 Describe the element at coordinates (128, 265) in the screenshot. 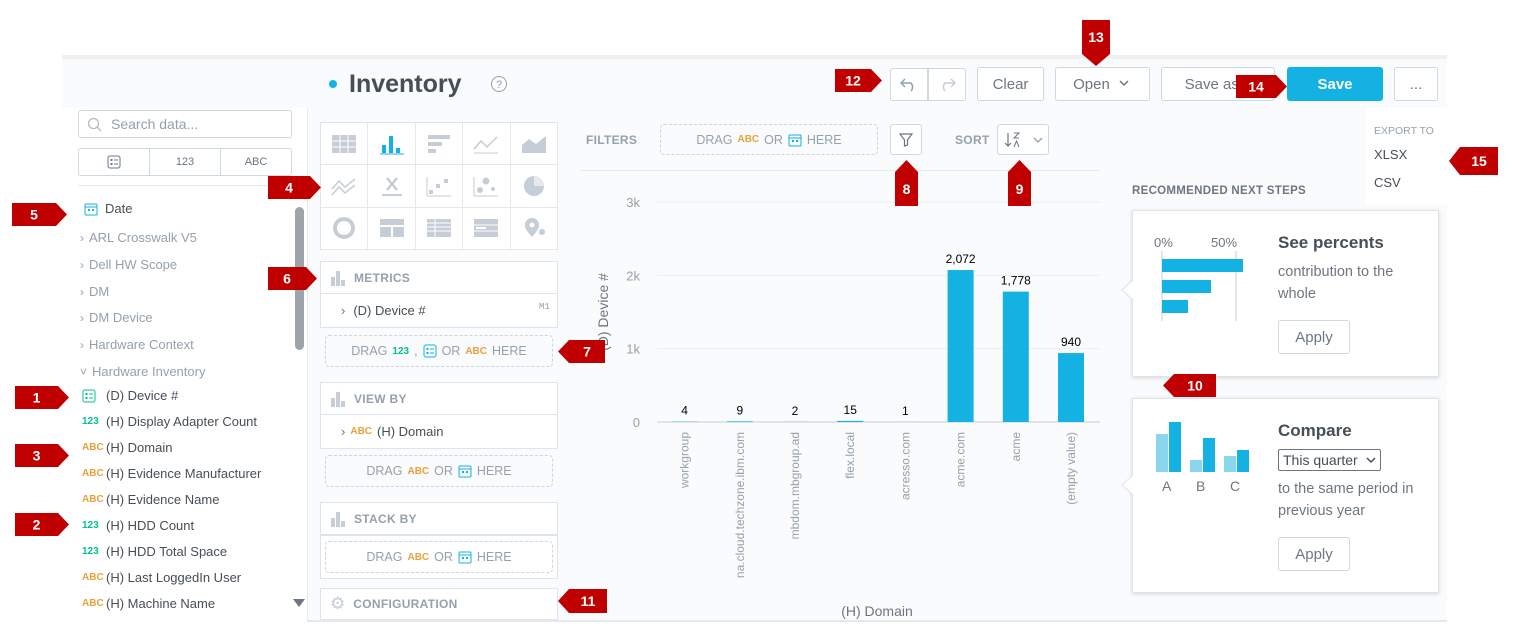

I see `folder: › Dell HW Scope` at that location.